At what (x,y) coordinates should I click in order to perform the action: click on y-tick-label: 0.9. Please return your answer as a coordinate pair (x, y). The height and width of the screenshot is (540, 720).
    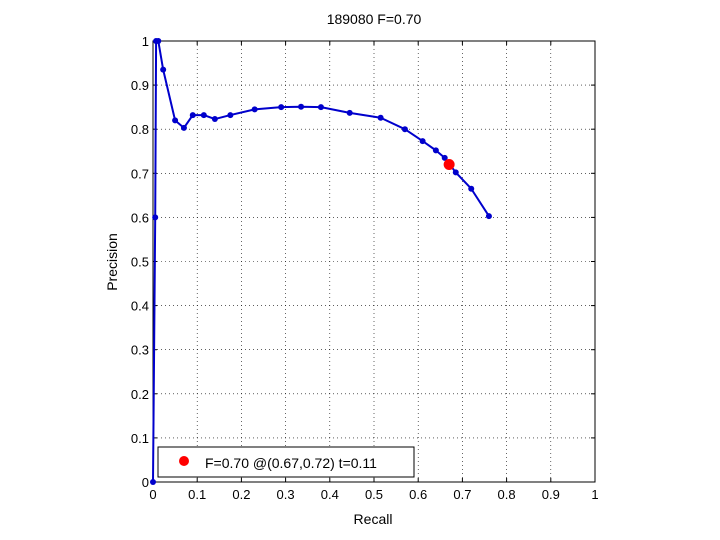
    Looking at the image, I should click on (140, 85).